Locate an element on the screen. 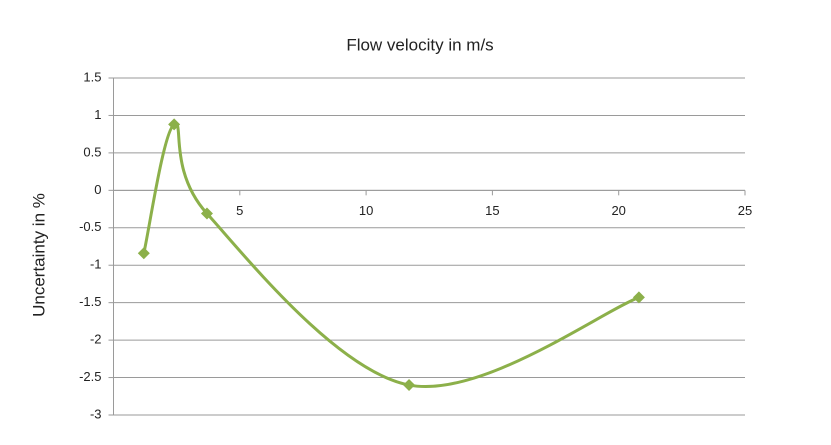  x-tick-label: 15 is located at coordinates (492, 210).